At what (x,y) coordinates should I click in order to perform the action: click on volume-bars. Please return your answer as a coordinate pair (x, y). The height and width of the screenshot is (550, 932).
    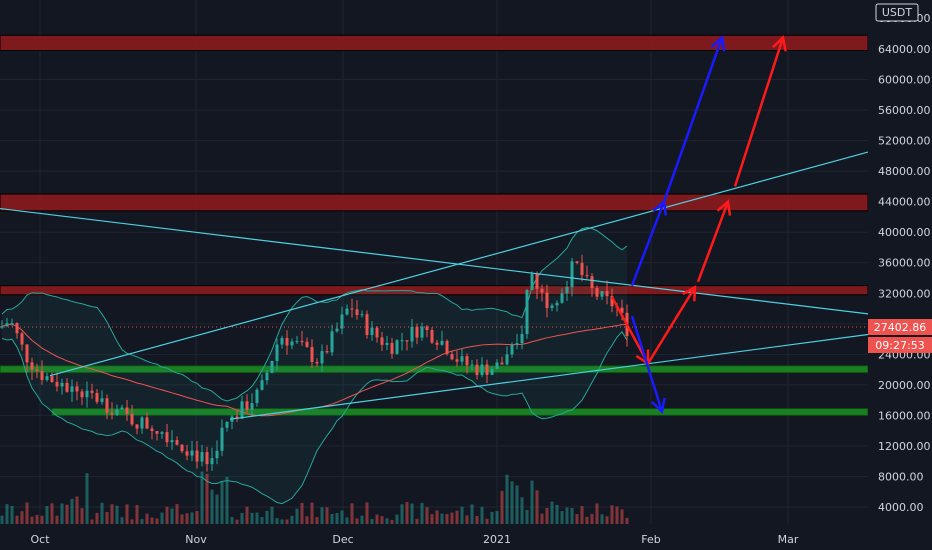
    Looking at the image, I should click on (314, 497).